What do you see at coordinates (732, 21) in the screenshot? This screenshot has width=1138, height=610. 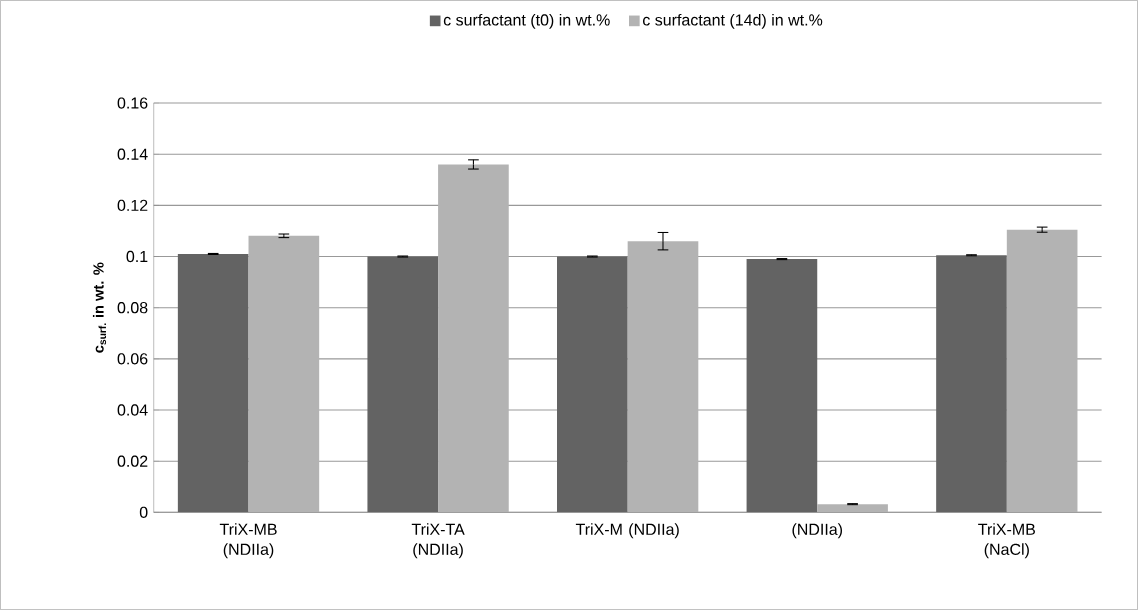 I see `legend-label: c surfactant (14d) in wt.%` at bounding box center [732, 21].